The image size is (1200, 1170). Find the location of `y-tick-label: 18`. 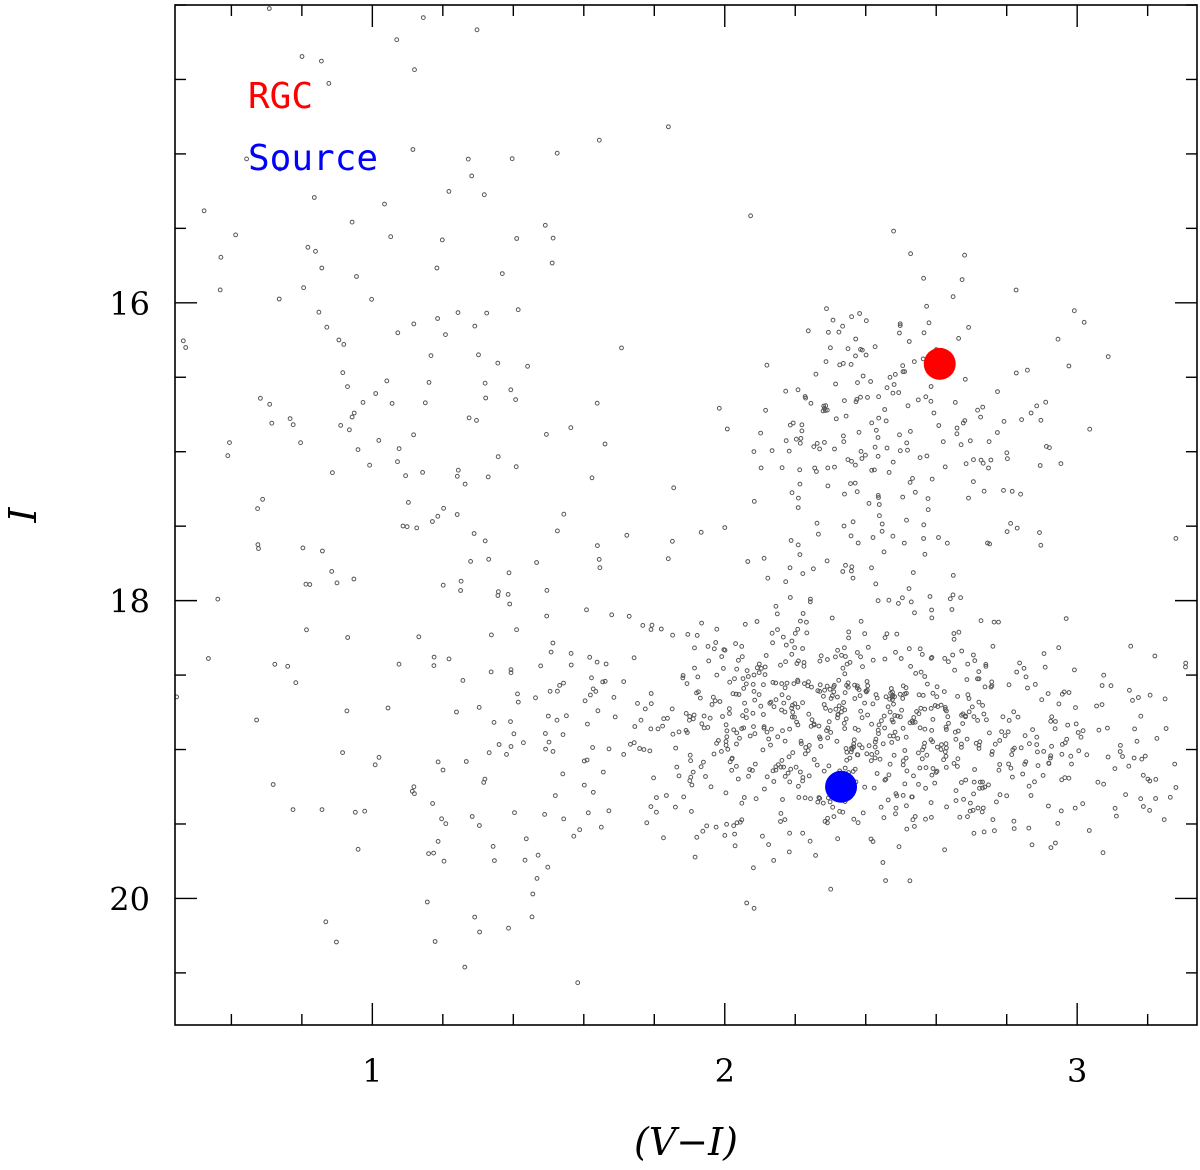

y-tick-label: 18 is located at coordinates (129, 602).